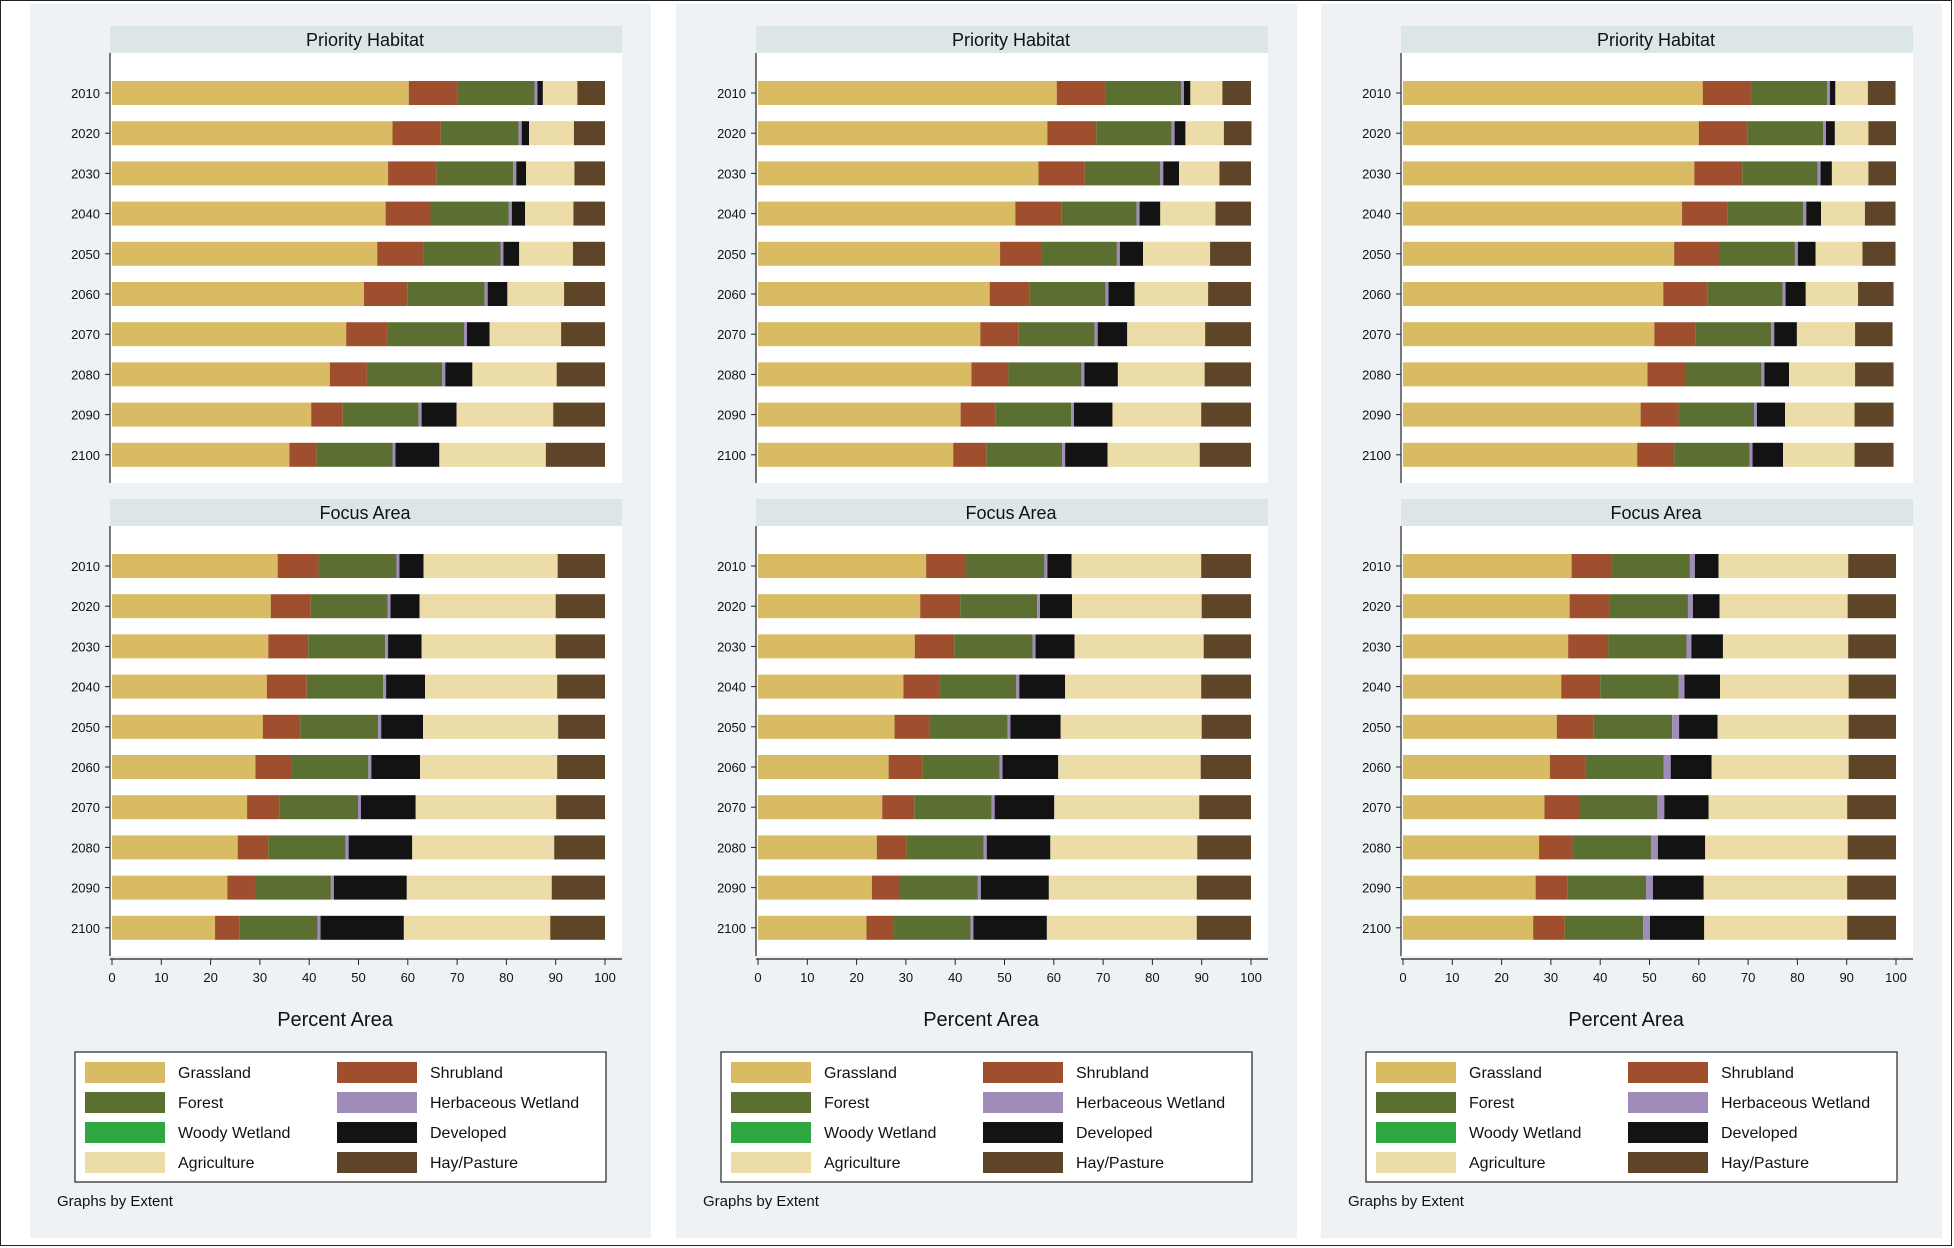 This screenshot has width=1954, height=1248. What do you see at coordinates (1657, 39) in the screenshot?
I see `facet-strip: Priority Habitat` at bounding box center [1657, 39].